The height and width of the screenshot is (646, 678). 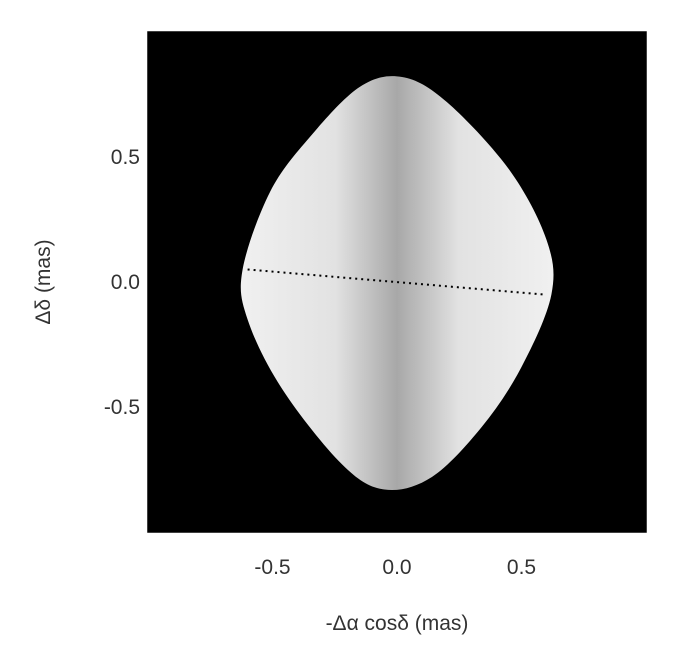 I want to click on dotted-line, so click(x=395, y=282).